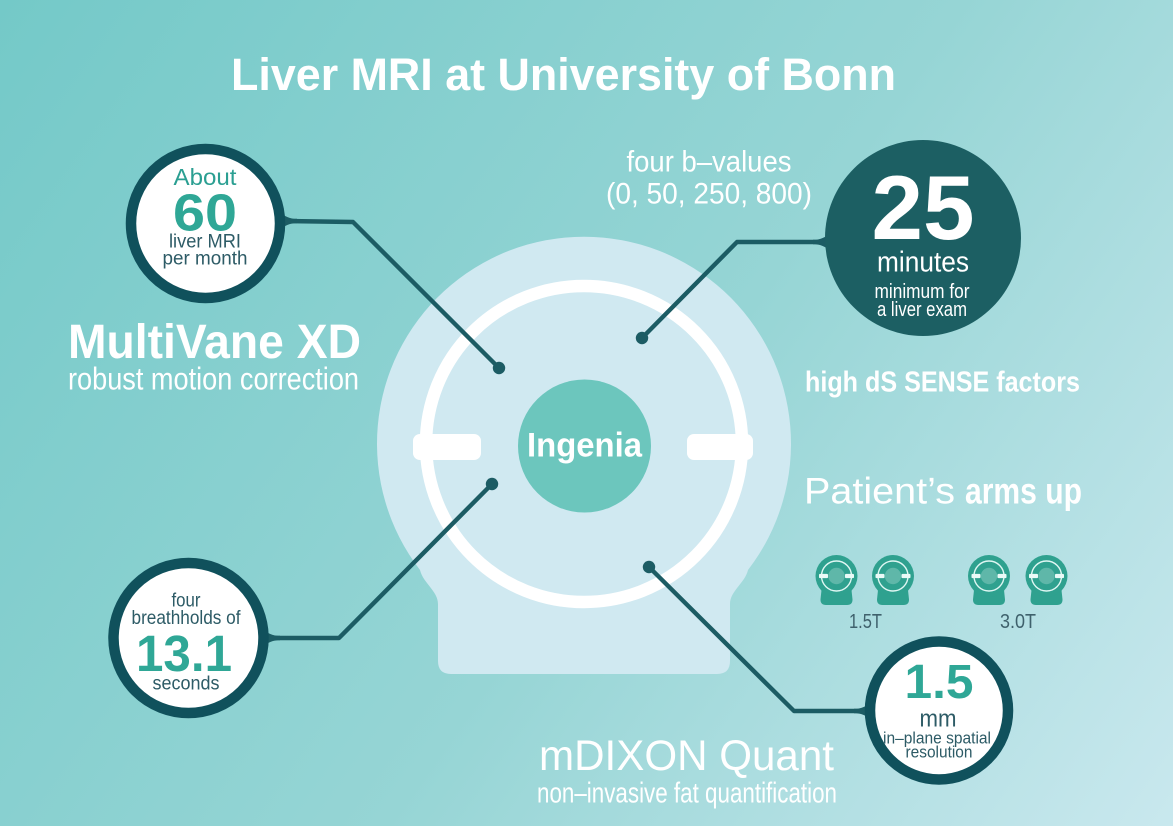 The width and height of the screenshot is (1173, 826). Describe the element at coordinates (922, 292) in the screenshot. I see `svg-text: minimum for` at that location.